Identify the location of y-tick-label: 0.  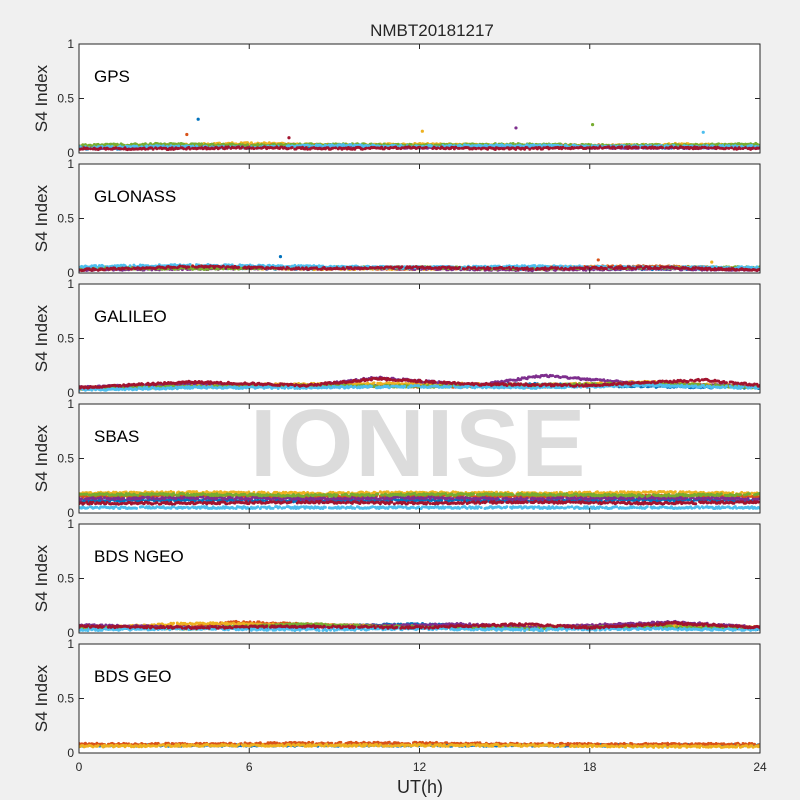
(70, 153).